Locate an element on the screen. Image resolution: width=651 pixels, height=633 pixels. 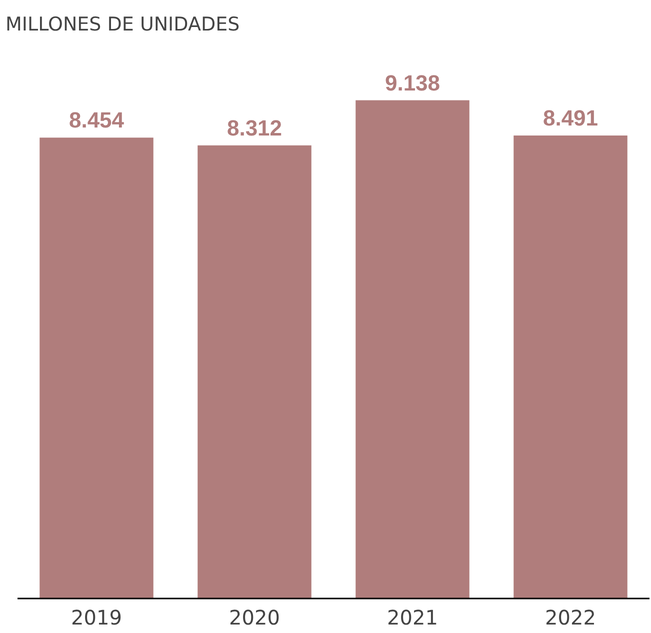
data-label: 8.491 is located at coordinates (570, 118).